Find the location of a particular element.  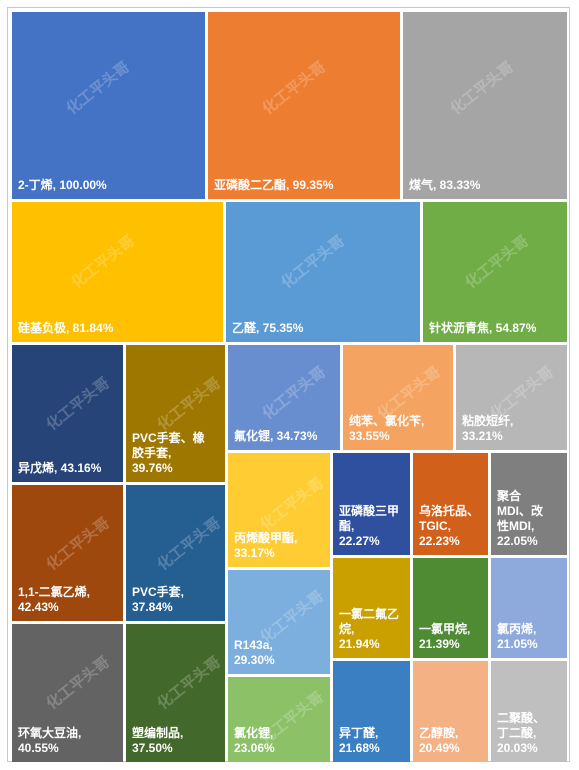

treemap-tile: 一氯二氟乙 烷, 21.94% is located at coordinates (371, 608).